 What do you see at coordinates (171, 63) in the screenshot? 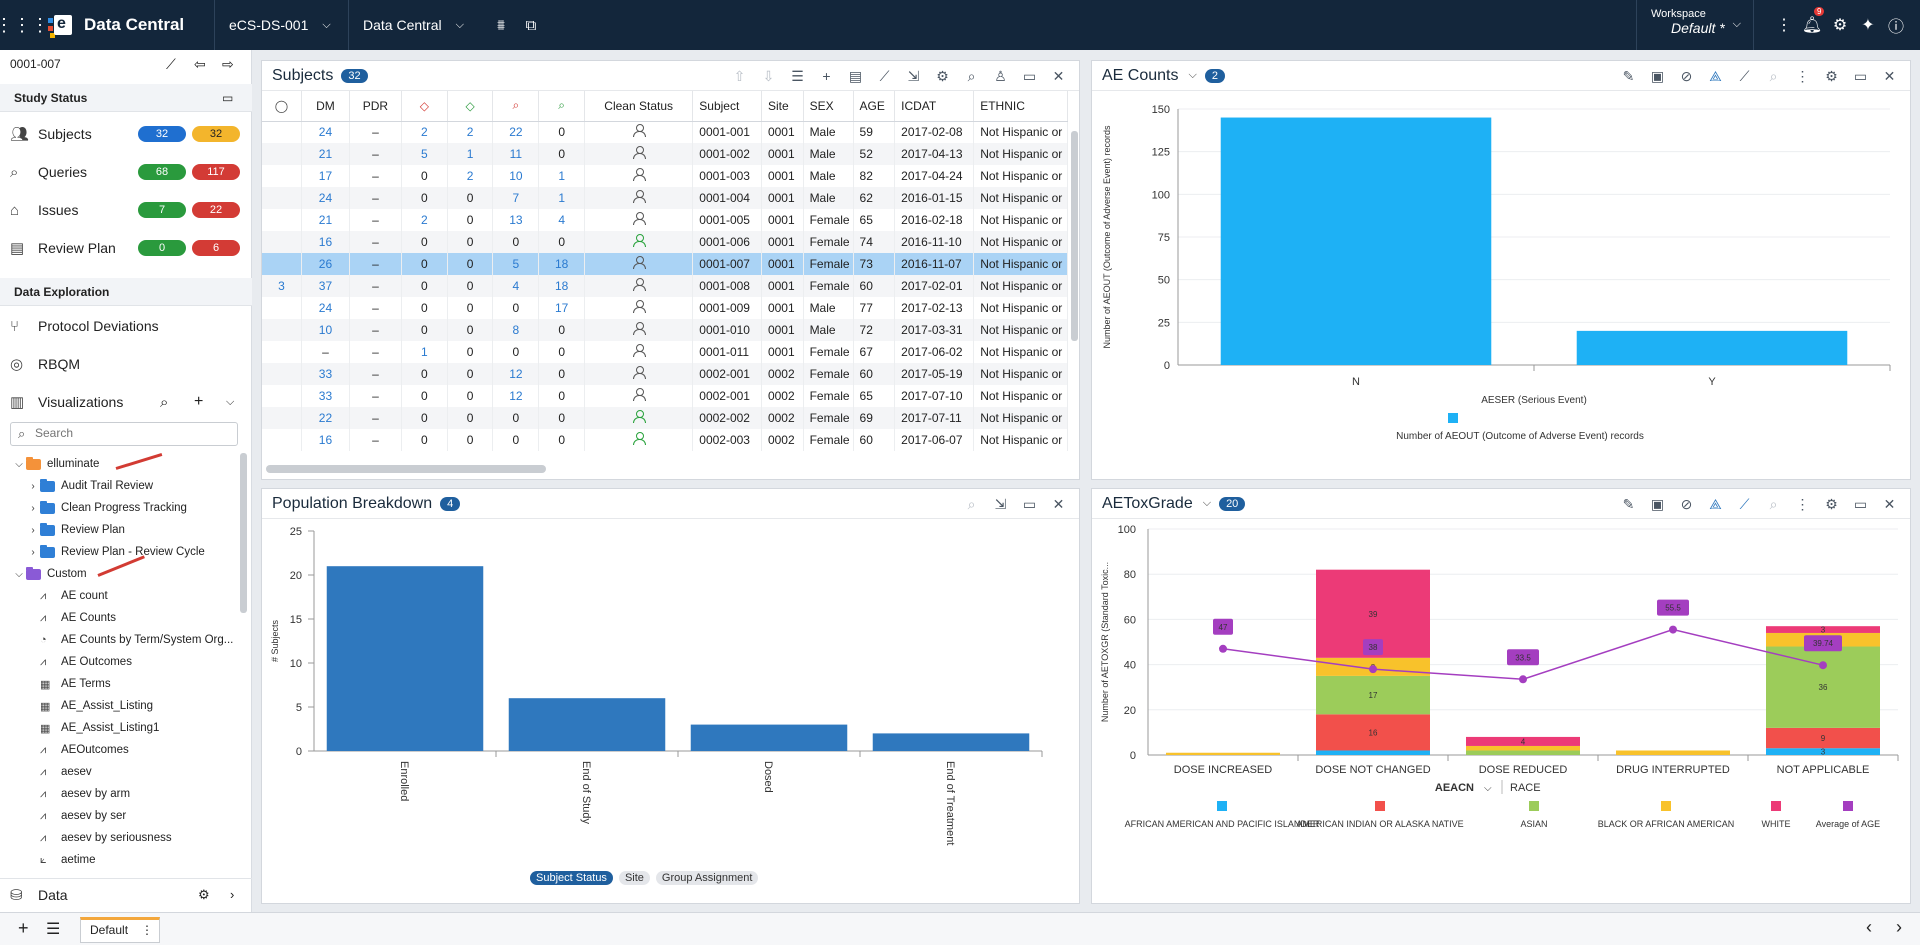
I see `chart-line-icon: ⟋` at bounding box center [171, 63].